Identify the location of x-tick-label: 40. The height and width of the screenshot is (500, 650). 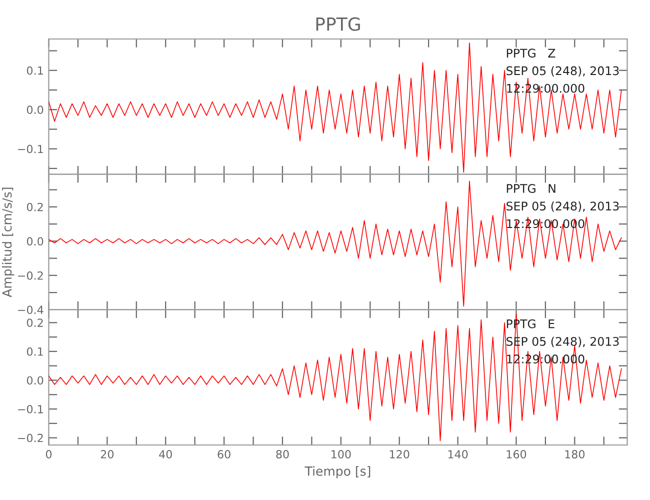
(165, 454).